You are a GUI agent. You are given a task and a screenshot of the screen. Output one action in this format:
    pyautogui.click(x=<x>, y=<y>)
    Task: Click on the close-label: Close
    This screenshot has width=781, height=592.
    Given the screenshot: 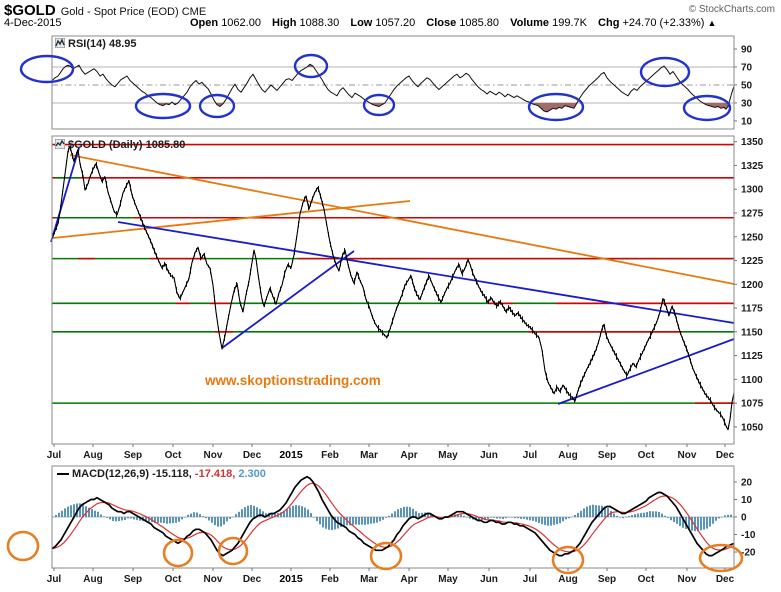 What is the action you would take?
    pyautogui.click(x=441, y=23)
    